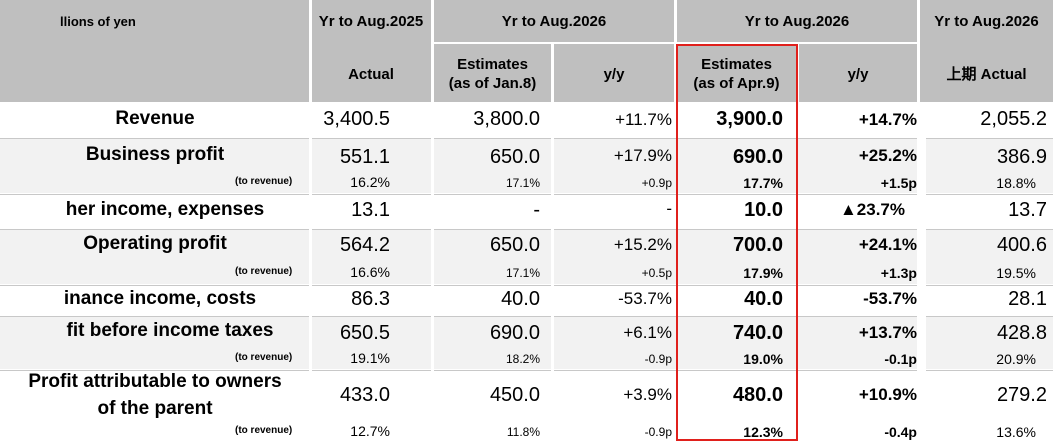 The height and width of the screenshot is (441, 1053). What do you see at coordinates (887, 155) in the screenshot?
I see `cell-business-profit-yy2: +25.2%` at bounding box center [887, 155].